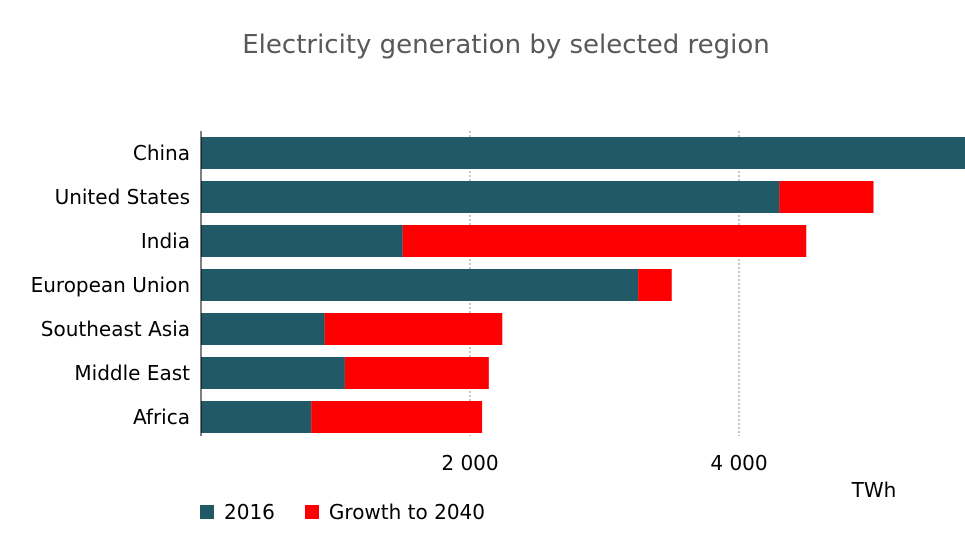 This screenshot has width=965, height=548. Describe the element at coordinates (115, 329) in the screenshot. I see `category-label-southeast-asia: Southeast Asia` at that location.